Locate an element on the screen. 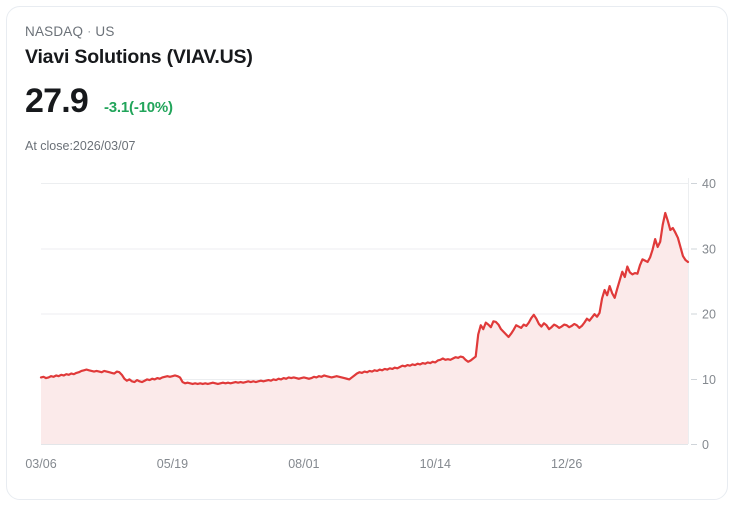 This screenshot has width=736, height=508. exchange-row: NASDAQ · US is located at coordinates (367, 32).